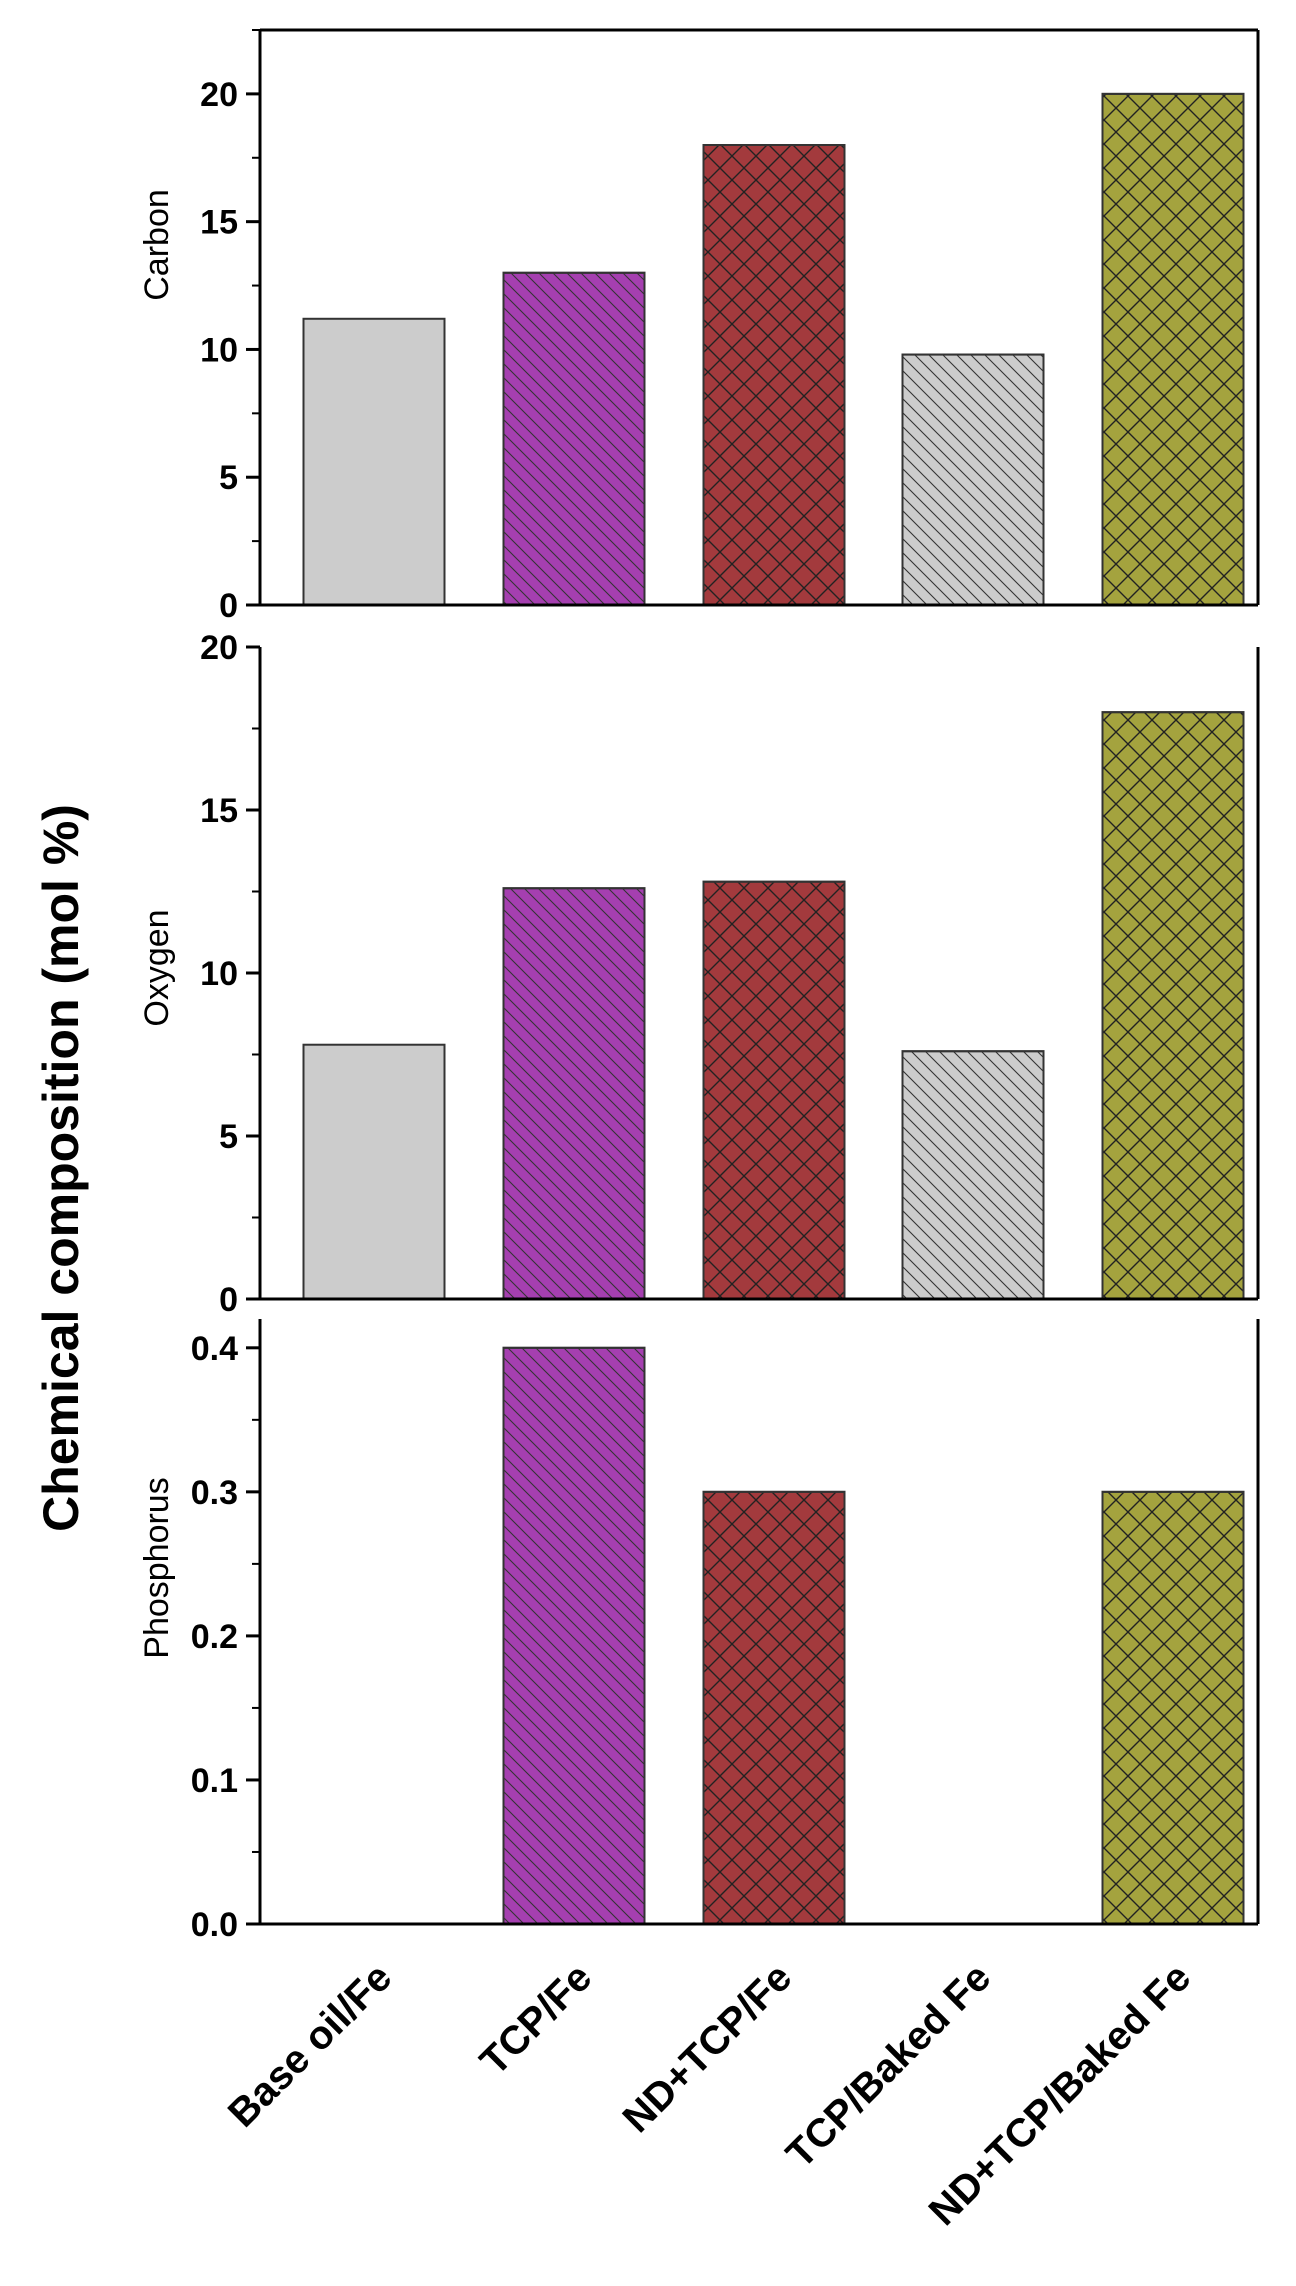 Image resolution: width=1296 pixels, height=2286 pixels. I want to click on tick-label-carbon: 0, so click(228, 606).